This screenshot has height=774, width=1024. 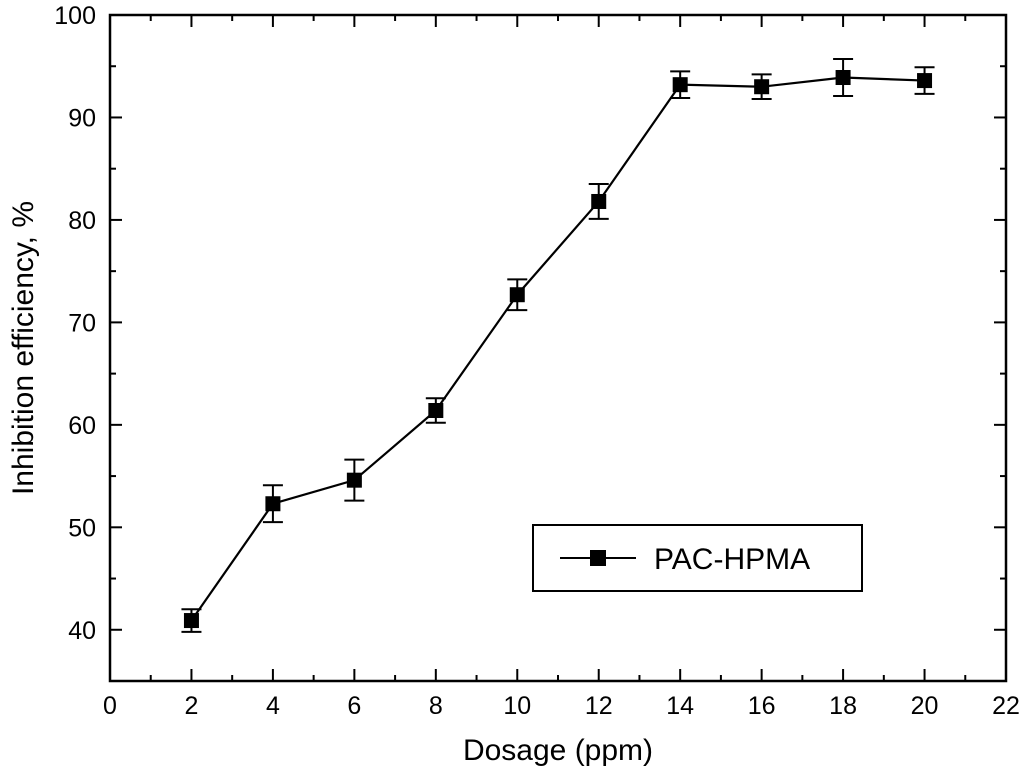 What do you see at coordinates (82, 426) in the screenshot?
I see `y-tick-label: 60` at bounding box center [82, 426].